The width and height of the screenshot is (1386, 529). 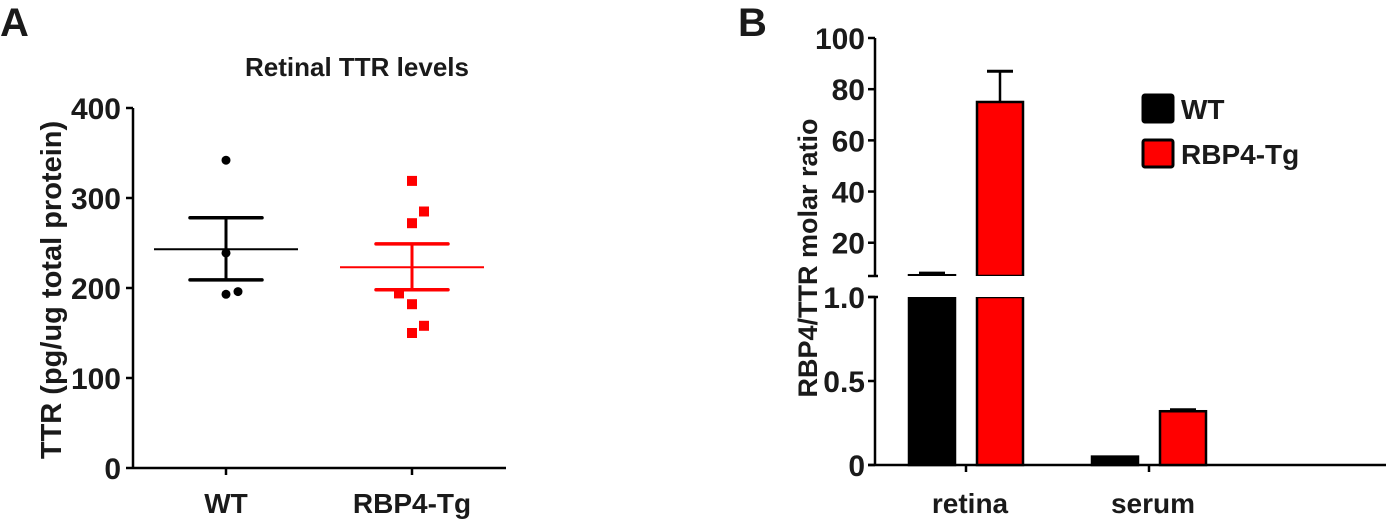 I want to click on panel-b-label: B, so click(x=752, y=23).